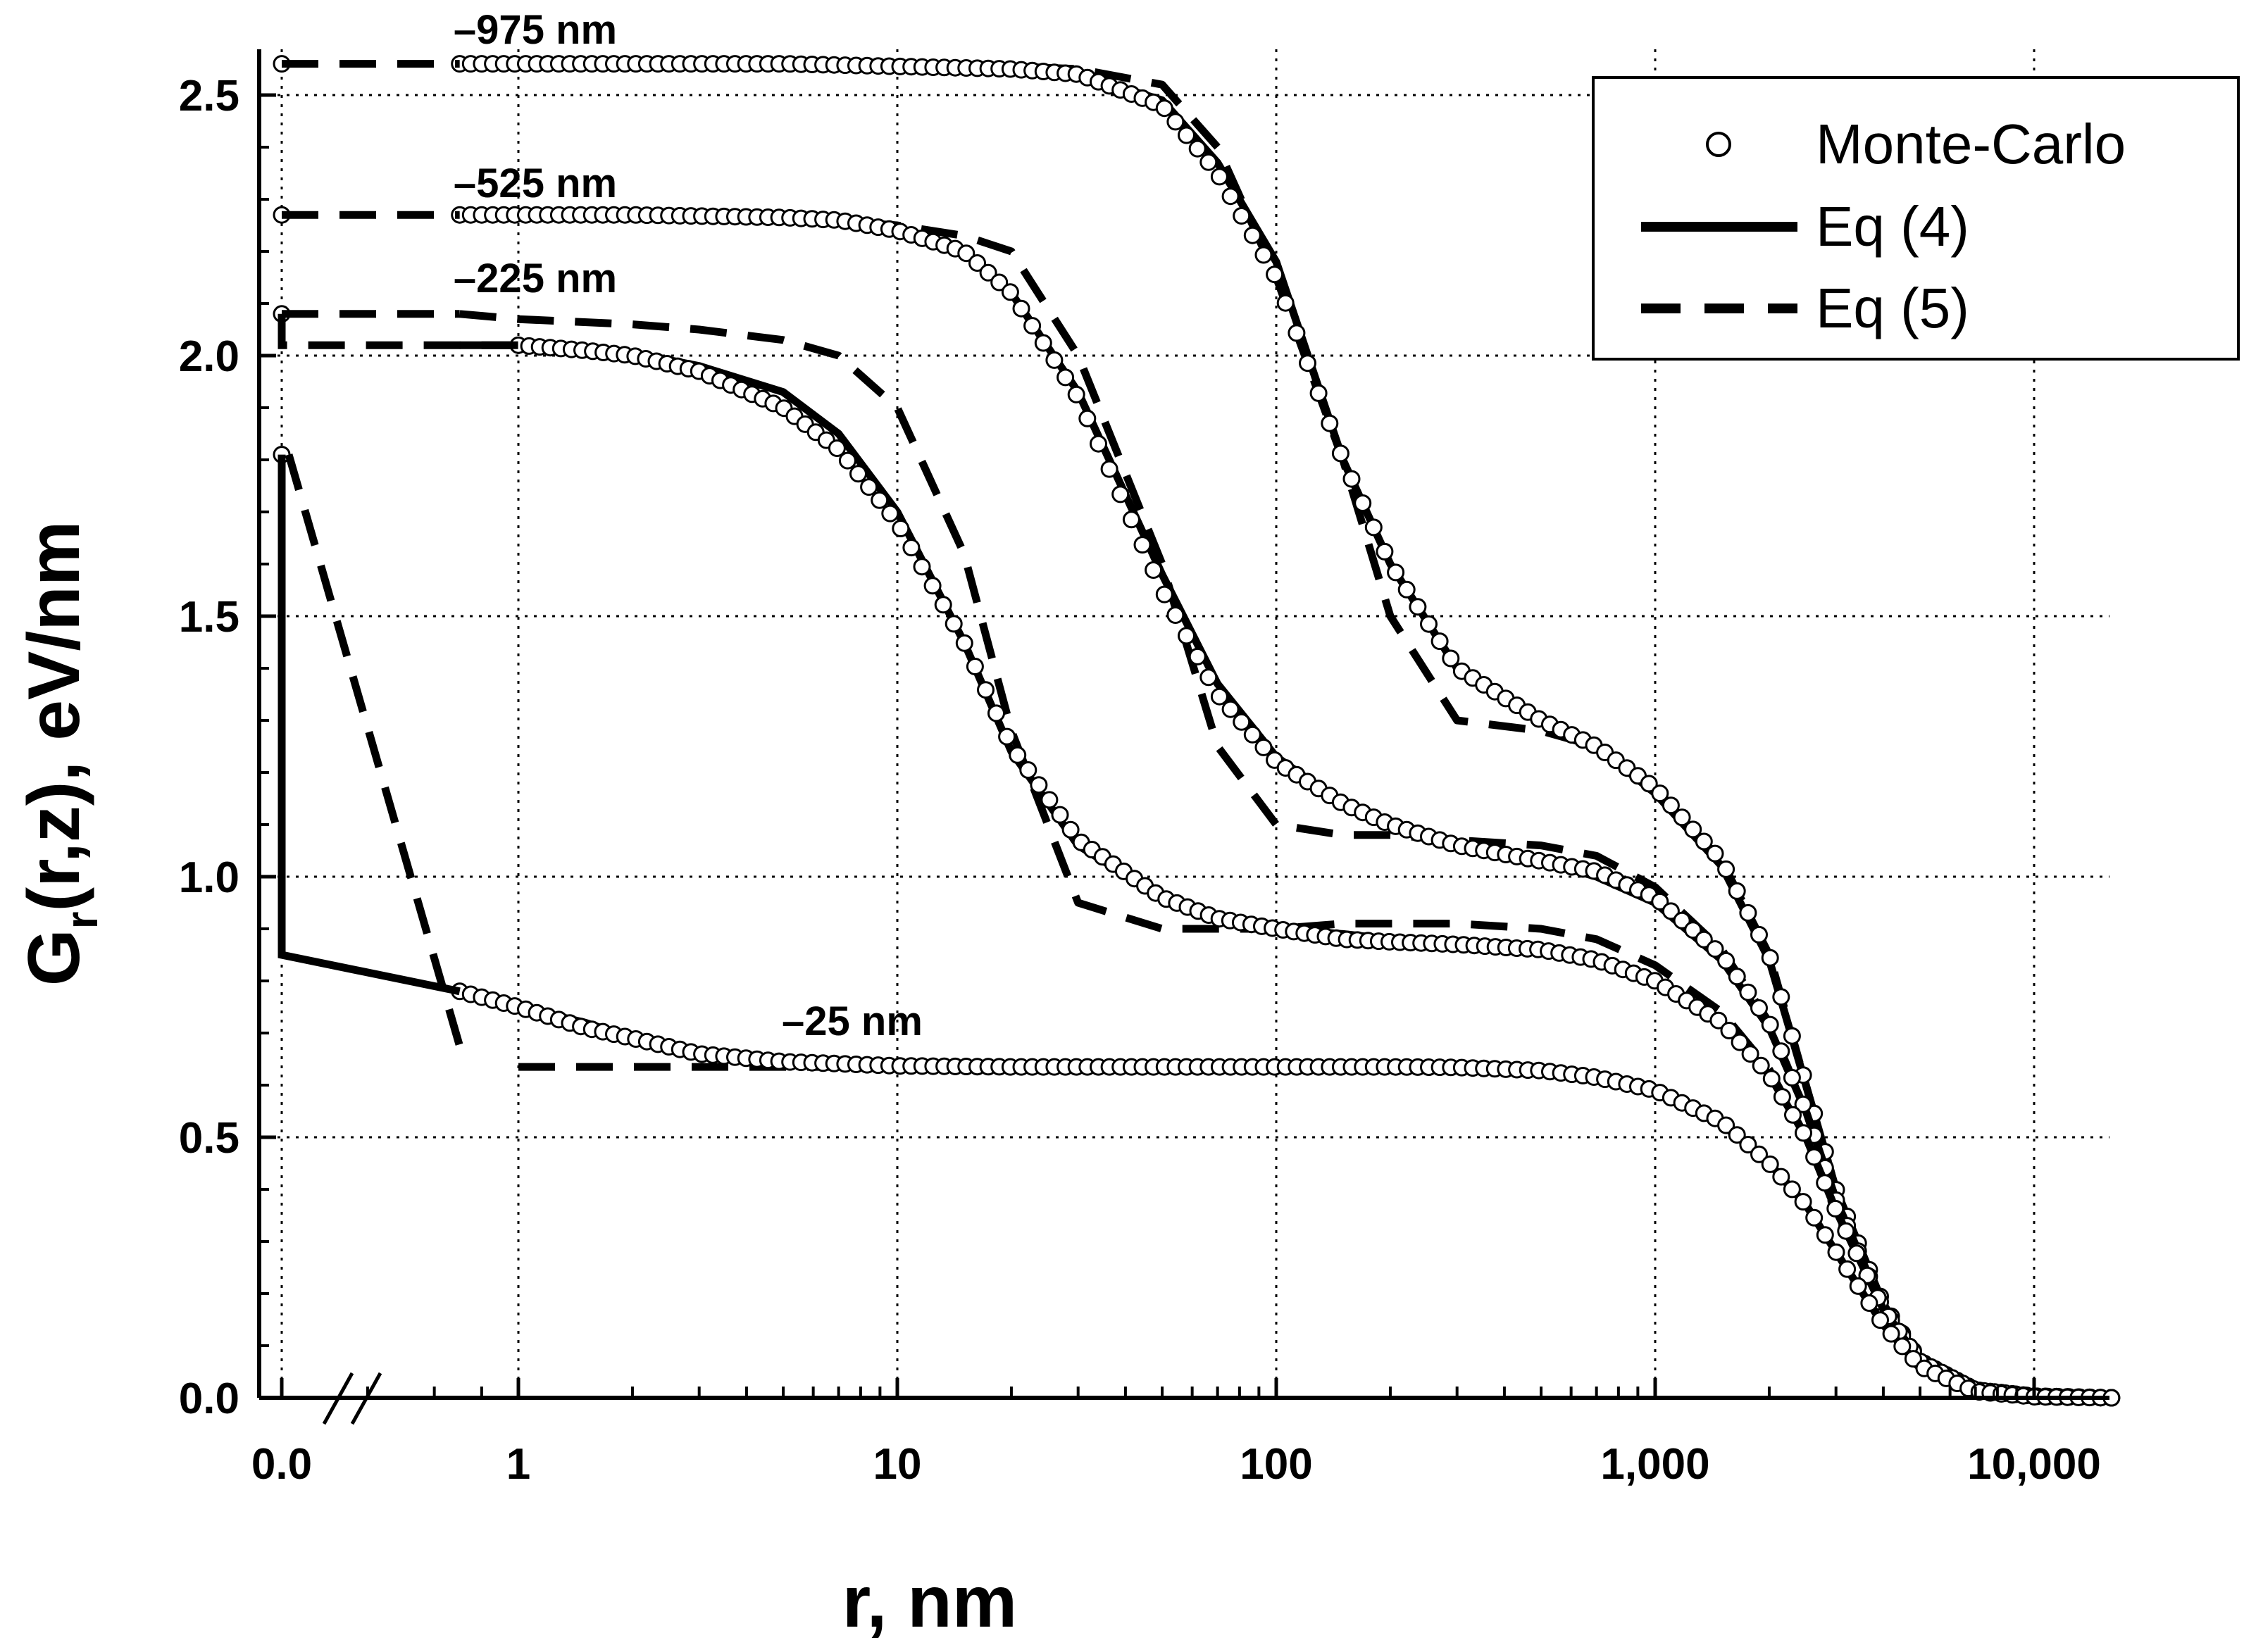  What do you see at coordinates (535, 30) in the screenshot?
I see `curve-label-0: –975 nm` at bounding box center [535, 30].